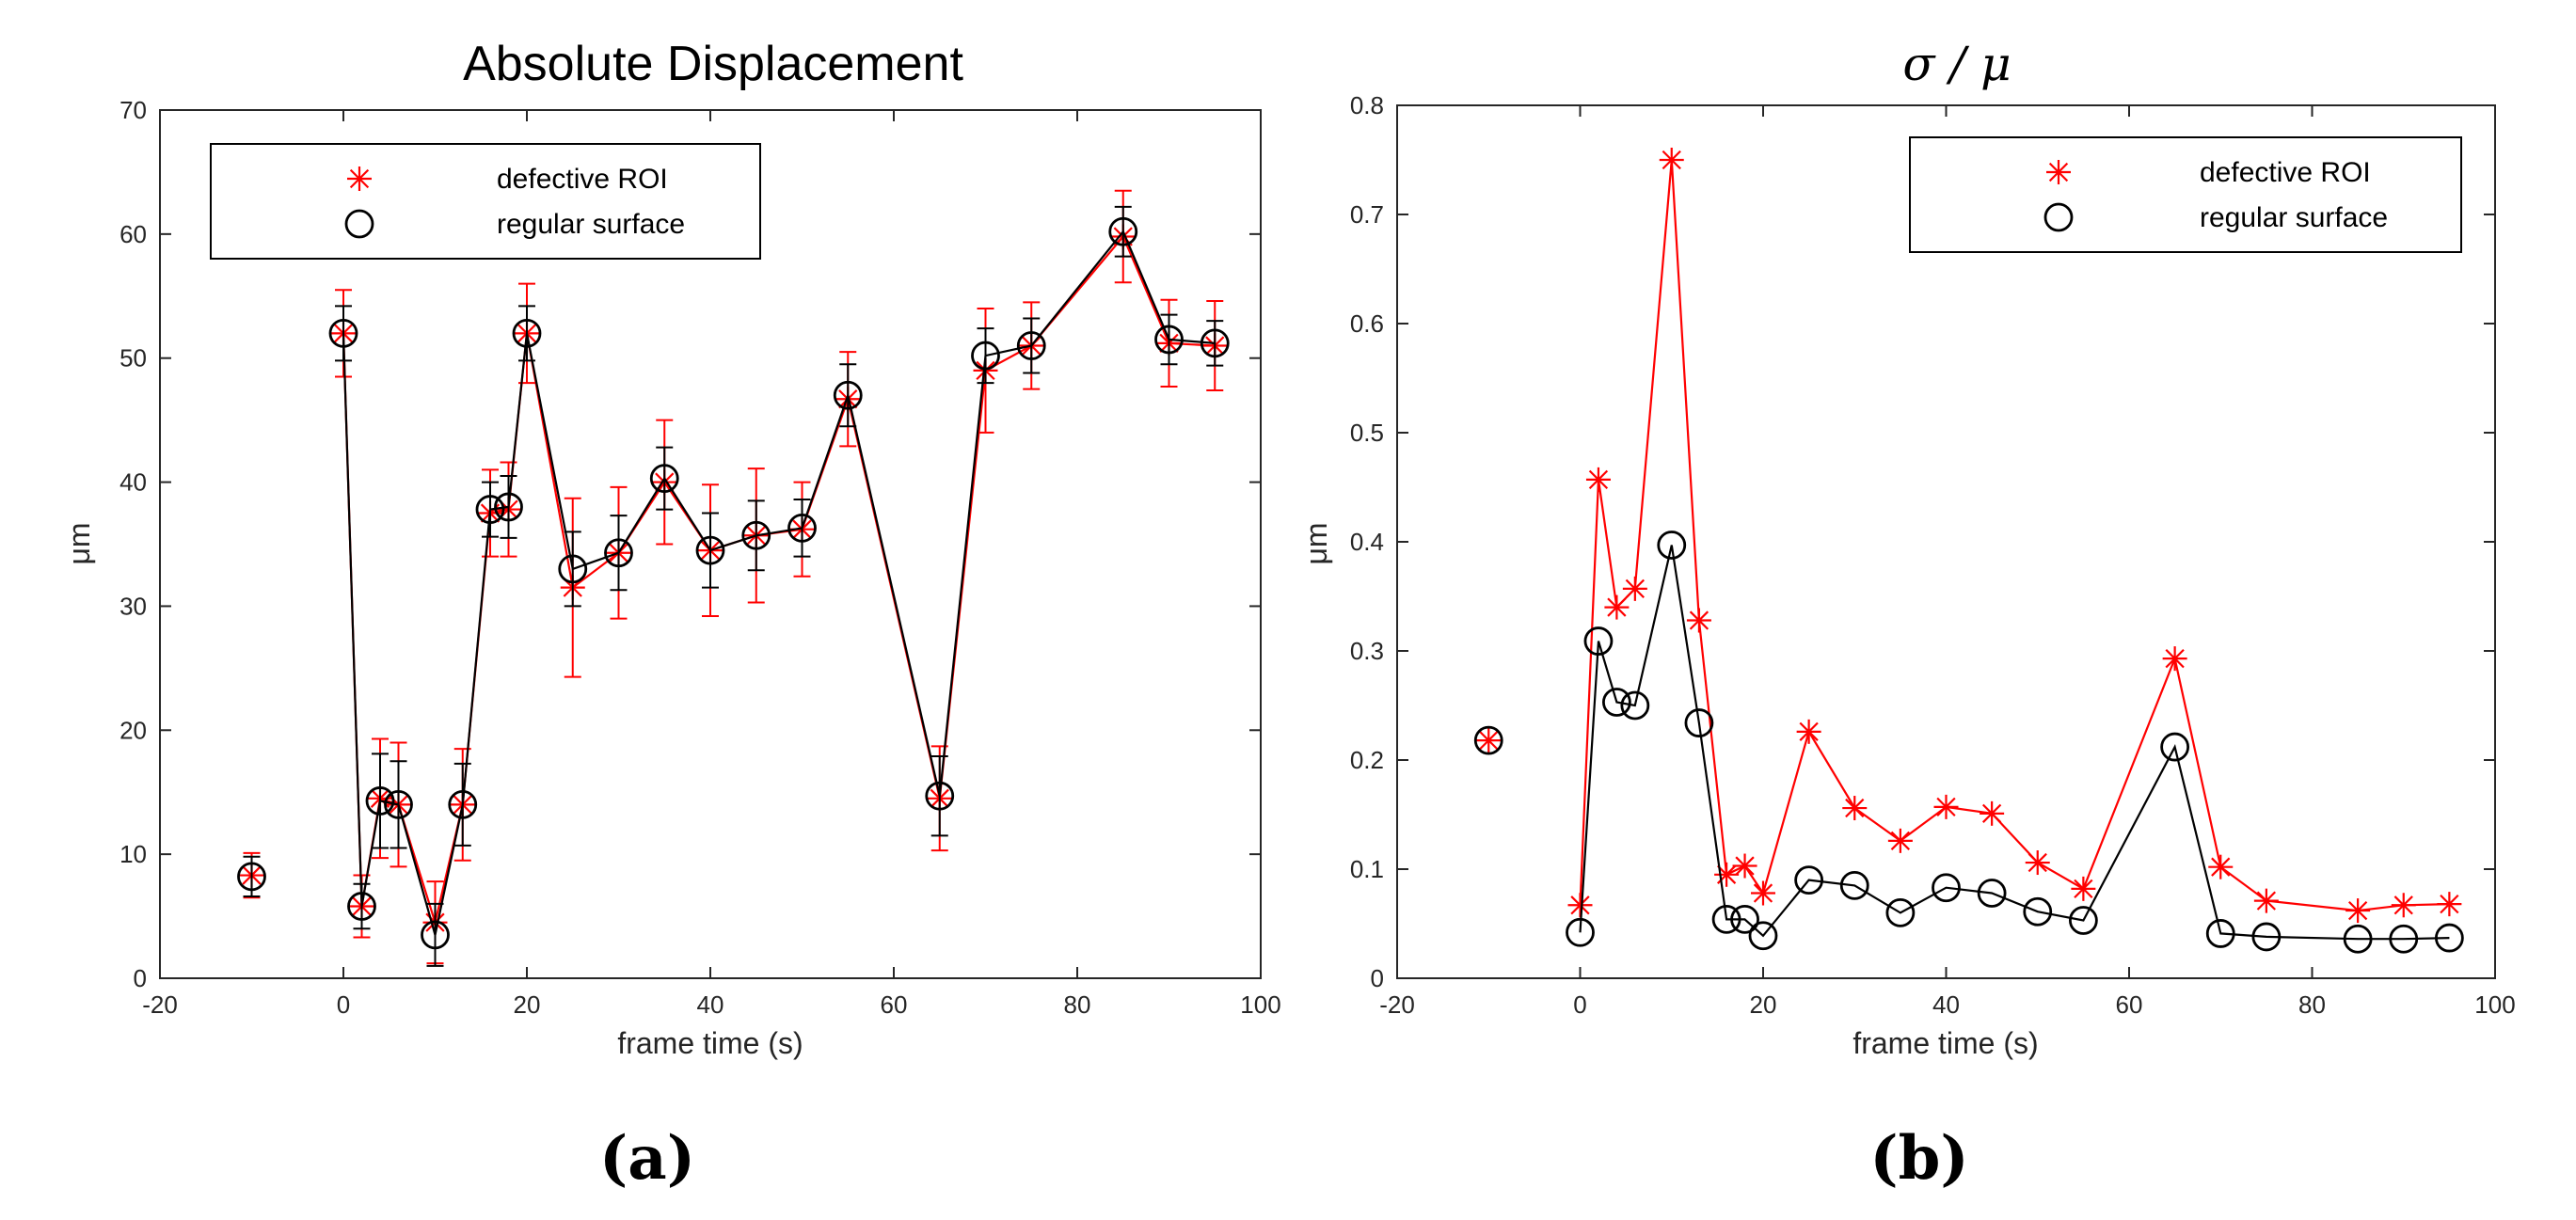 This screenshot has width=2576, height=1220. What do you see at coordinates (582, 180) in the screenshot?
I see `panel-a-legend-label-defective: defective ROI` at bounding box center [582, 180].